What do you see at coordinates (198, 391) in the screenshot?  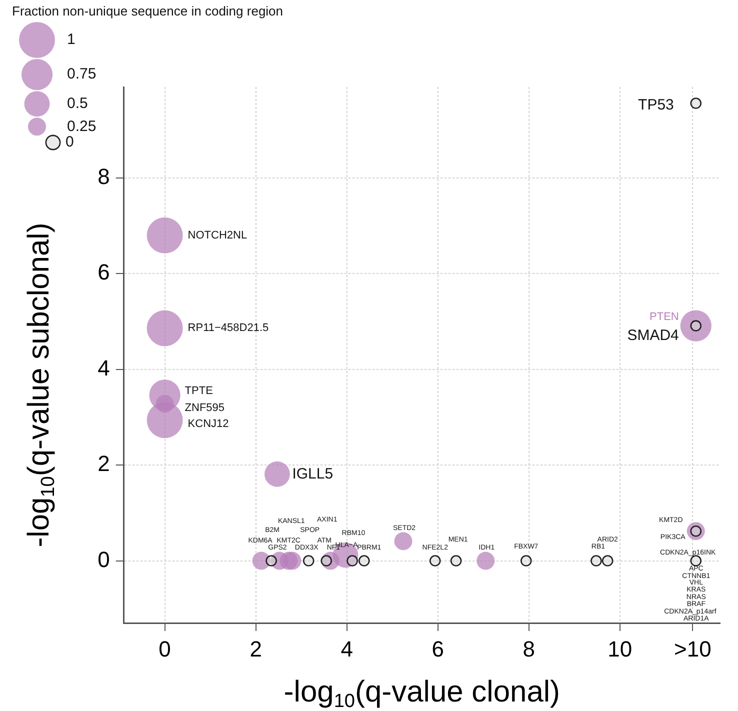 I see `annotation: TPTE` at bounding box center [198, 391].